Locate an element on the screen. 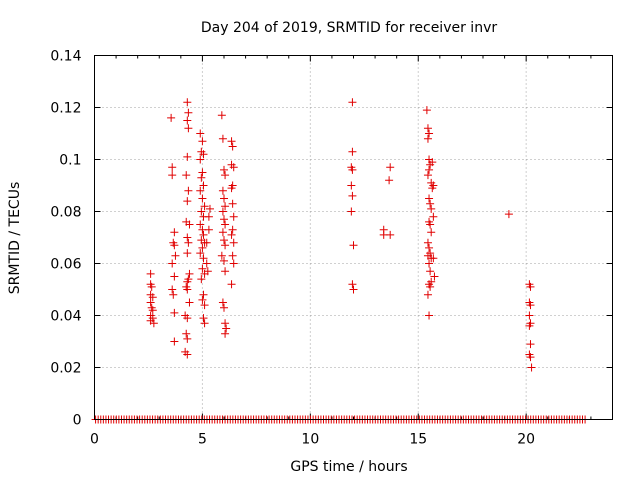 Image resolution: width=640 pixels, height=480 pixels. y-tick-label: 0.12 is located at coordinates (65, 109).